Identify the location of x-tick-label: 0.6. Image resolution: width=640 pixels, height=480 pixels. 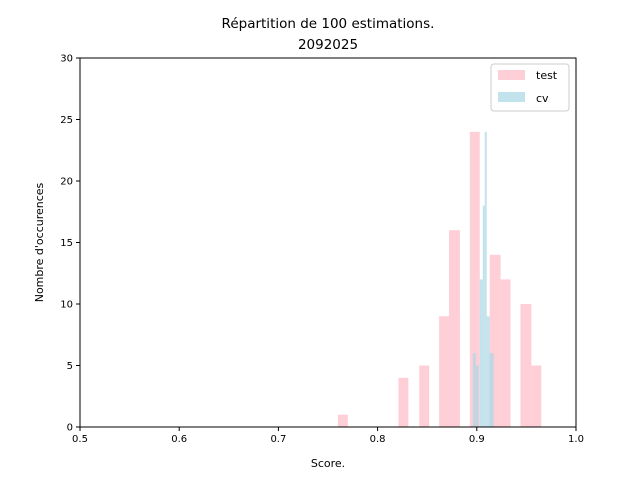
(179, 439).